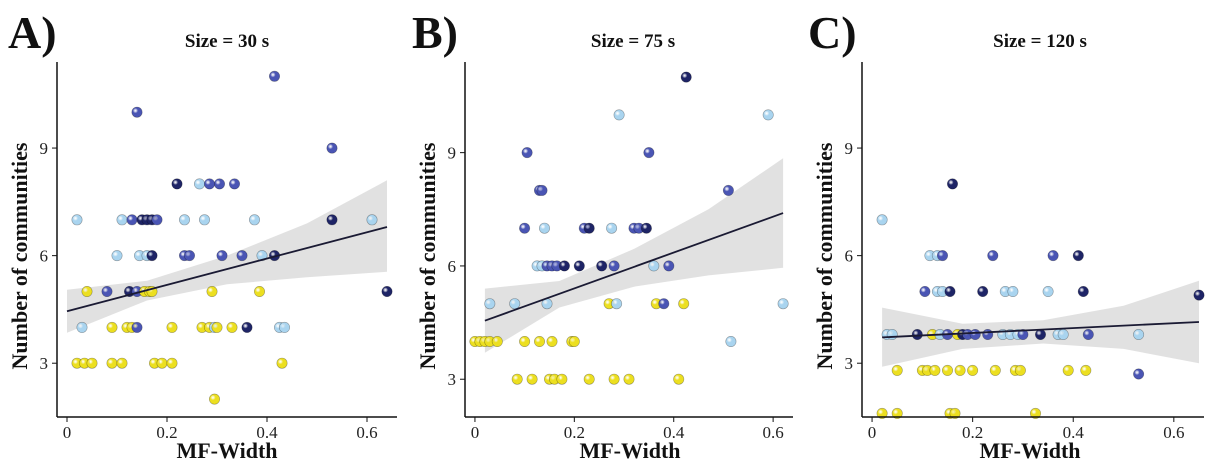 The height and width of the screenshot is (468, 1214). Describe the element at coordinates (972, 432) in the screenshot. I see `x-tick-label: 0.2` at that location.